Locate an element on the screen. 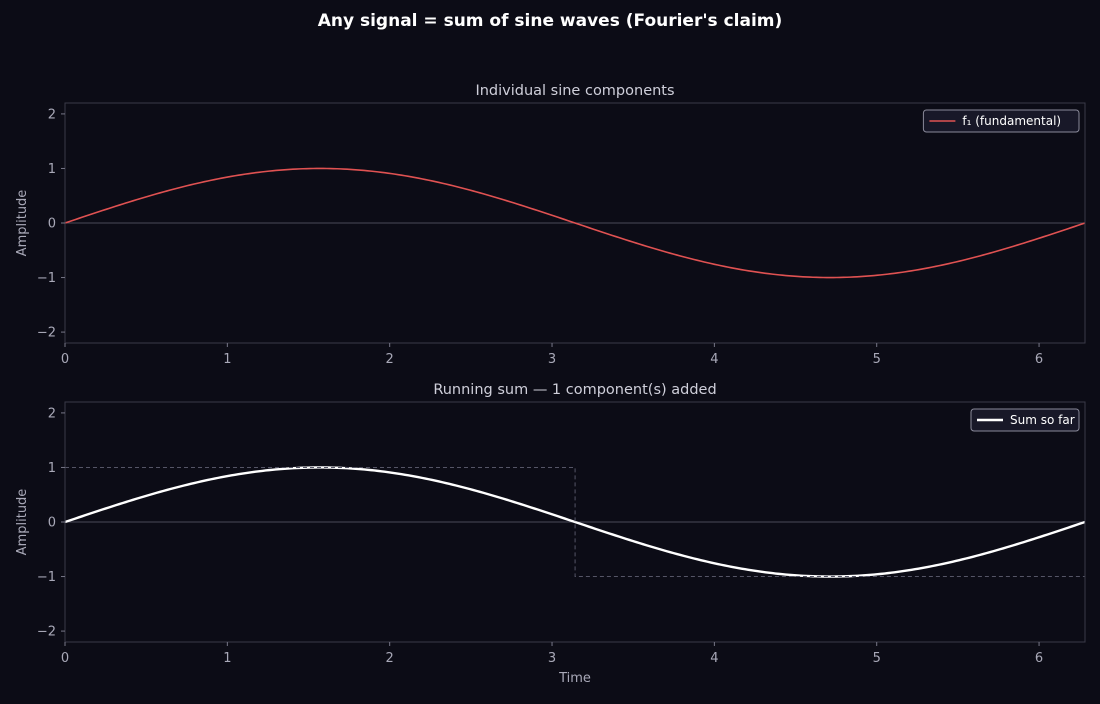 The image size is (1100, 704). legend: Sum so far is located at coordinates (1025, 420).